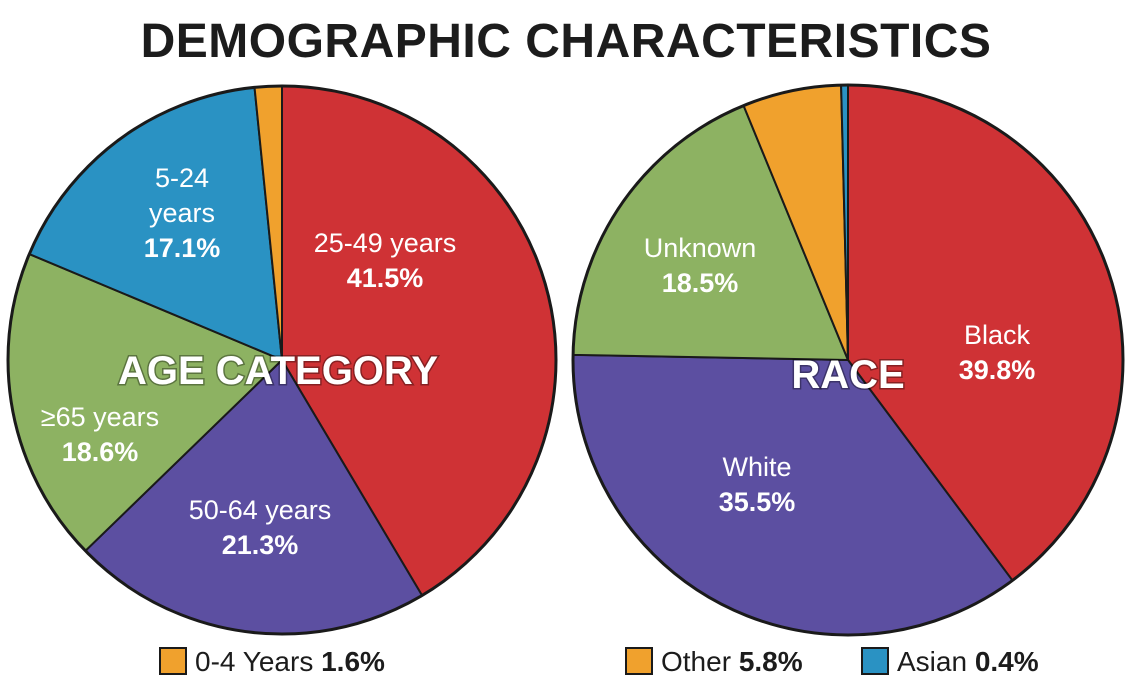 The image size is (1132, 688). I want to click on slice-label-age-5-24: 5-24 years 17.1%, so click(182, 213).